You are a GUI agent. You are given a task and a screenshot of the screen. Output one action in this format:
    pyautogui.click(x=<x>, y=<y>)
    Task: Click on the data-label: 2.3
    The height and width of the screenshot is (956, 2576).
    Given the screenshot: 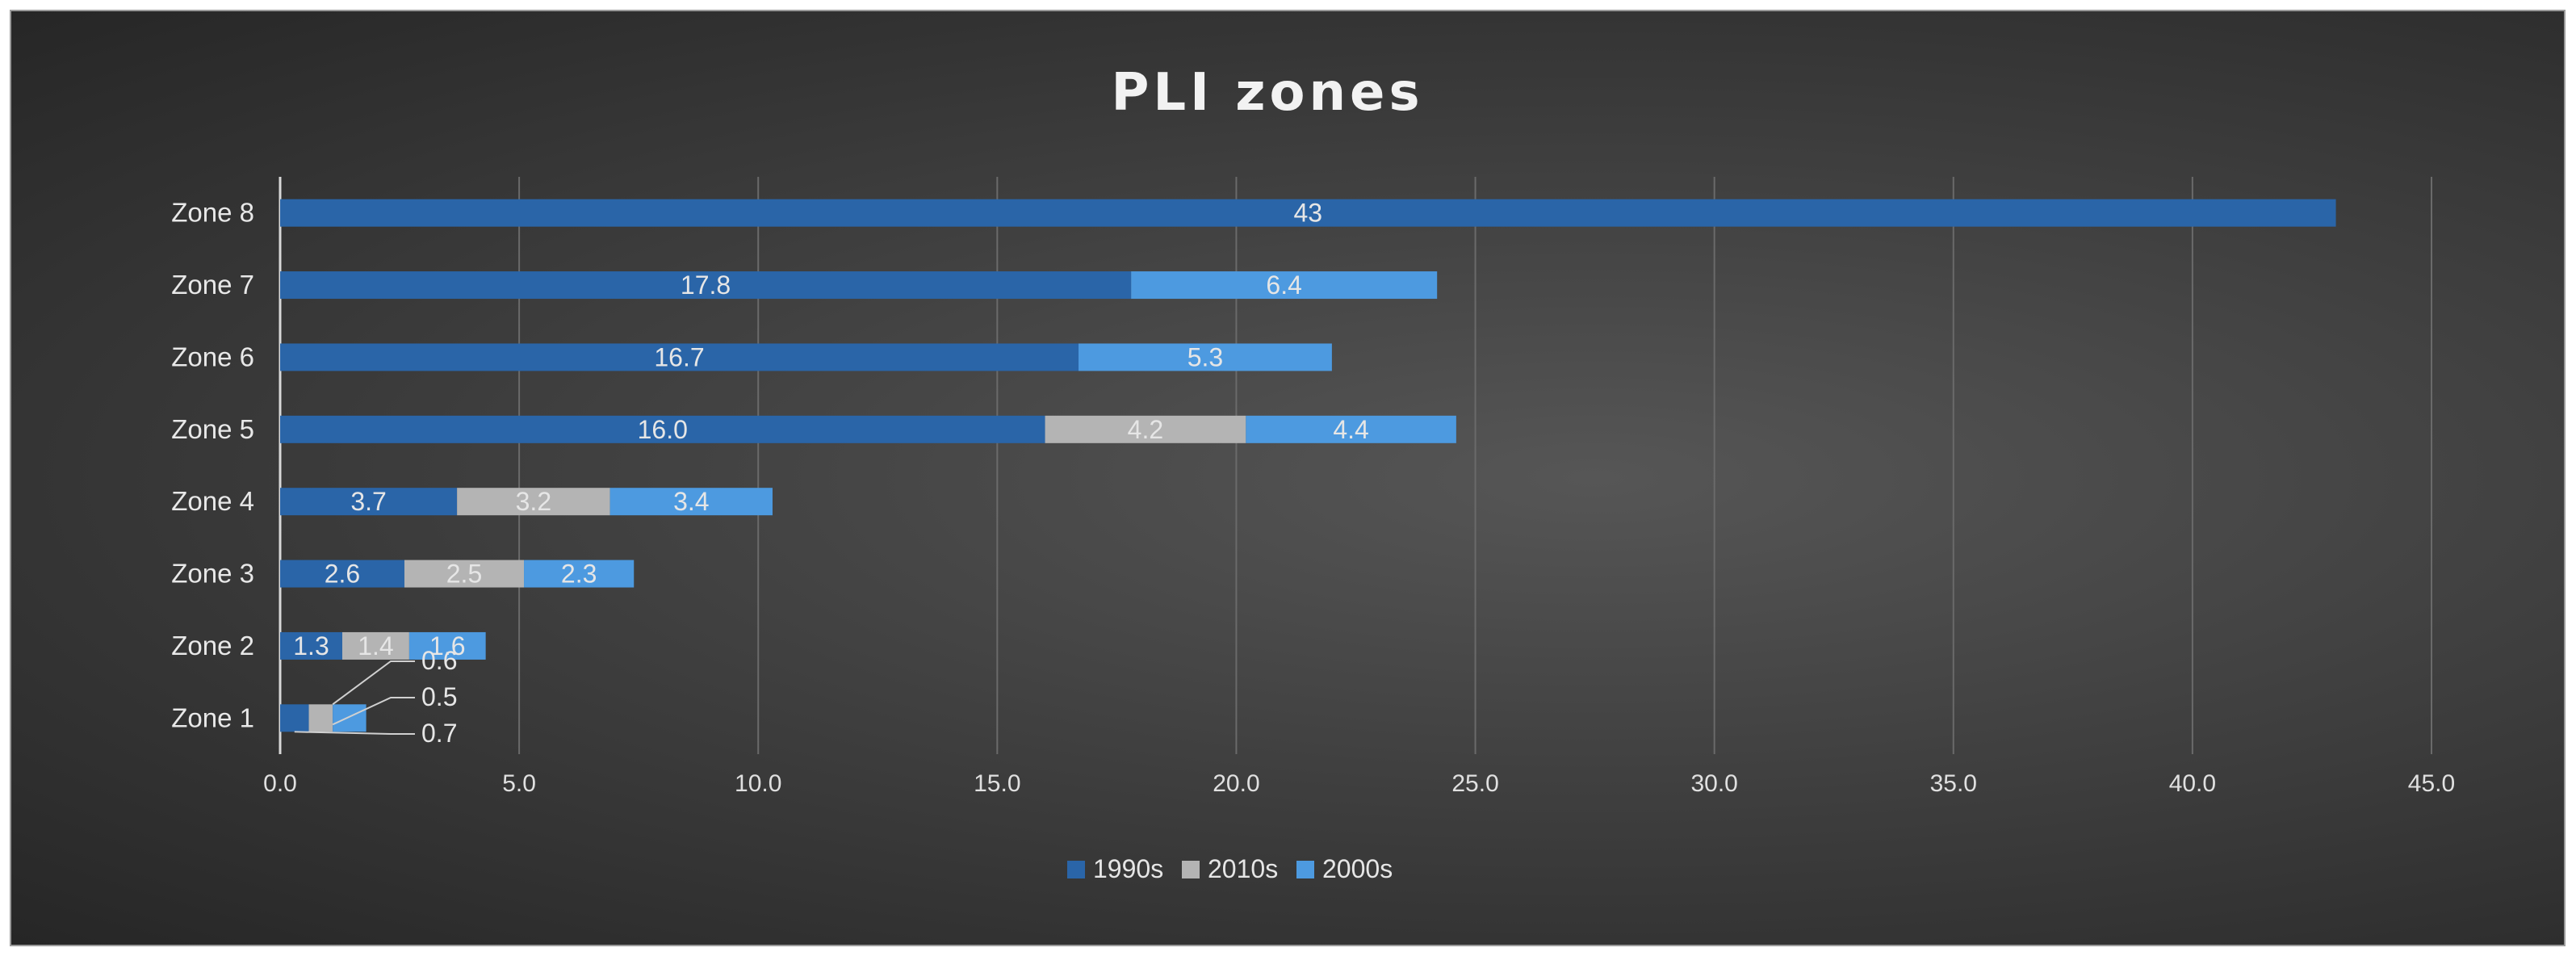 What is the action you would take?
    pyautogui.click(x=579, y=574)
    